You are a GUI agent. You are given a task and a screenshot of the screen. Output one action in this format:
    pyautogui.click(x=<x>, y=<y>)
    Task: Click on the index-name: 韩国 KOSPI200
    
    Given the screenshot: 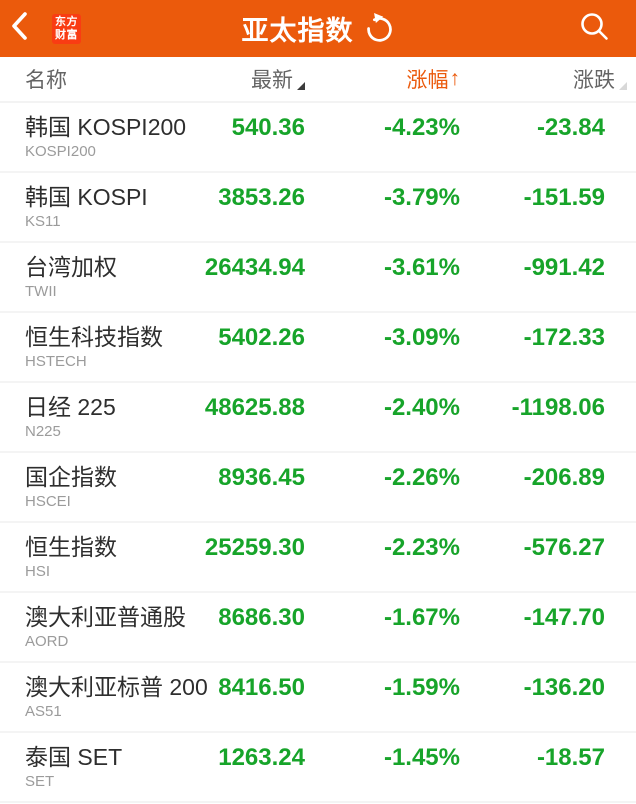 What is the action you would take?
    pyautogui.click(x=106, y=127)
    